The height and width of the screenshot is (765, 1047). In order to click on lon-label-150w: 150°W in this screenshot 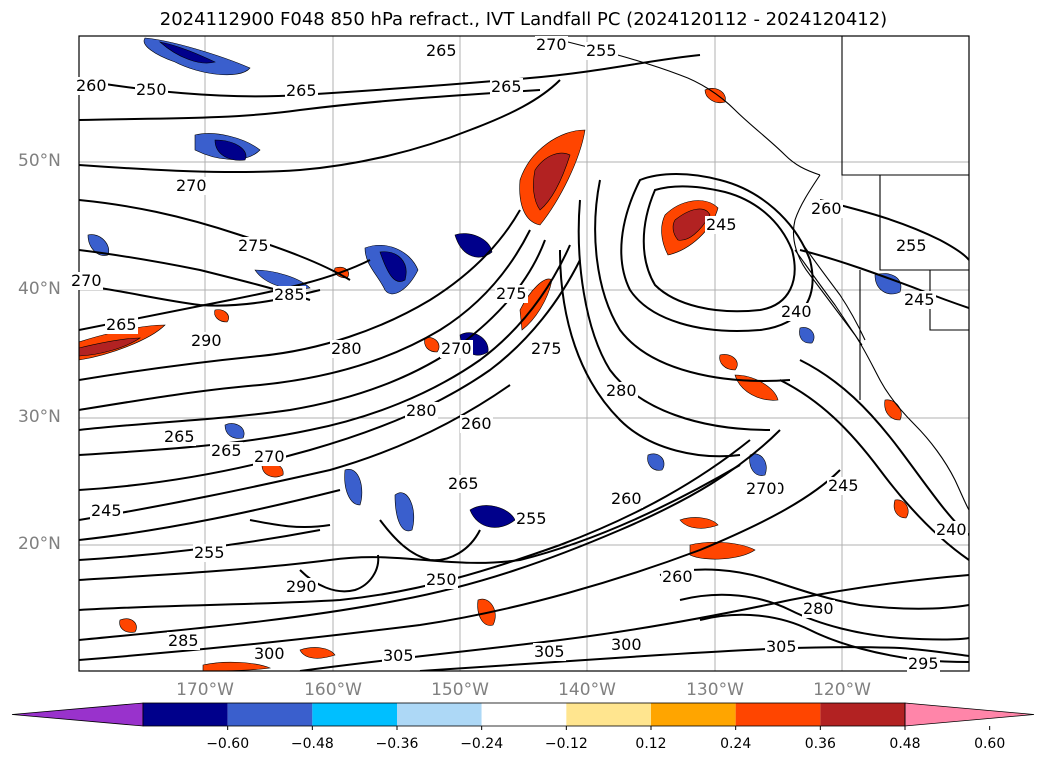, I will do `click(460, 690)`.